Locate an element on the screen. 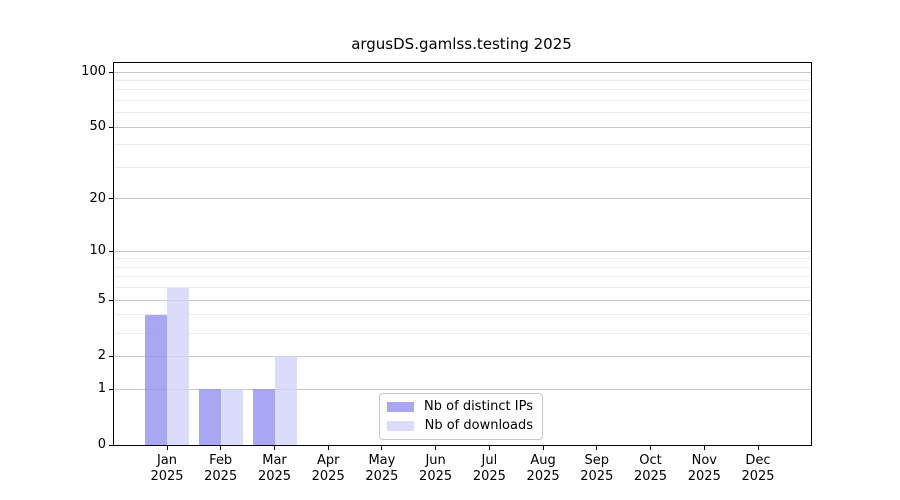 Image resolution: width=900 pixels, height=500 pixels. x-tick-label: Jul 2025 is located at coordinates (489, 469).